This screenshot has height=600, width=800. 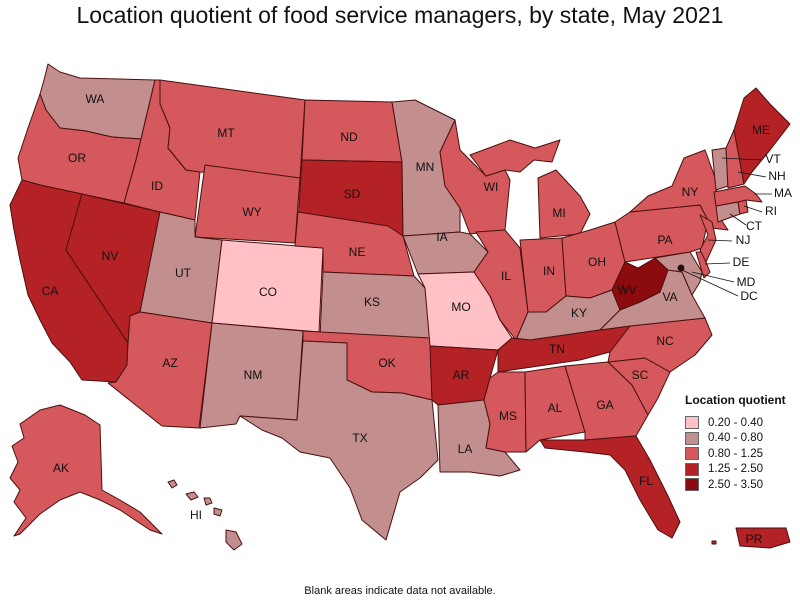 What do you see at coordinates (461, 375) in the screenshot?
I see `label-ar: AR` at bounding box center [461, 375].